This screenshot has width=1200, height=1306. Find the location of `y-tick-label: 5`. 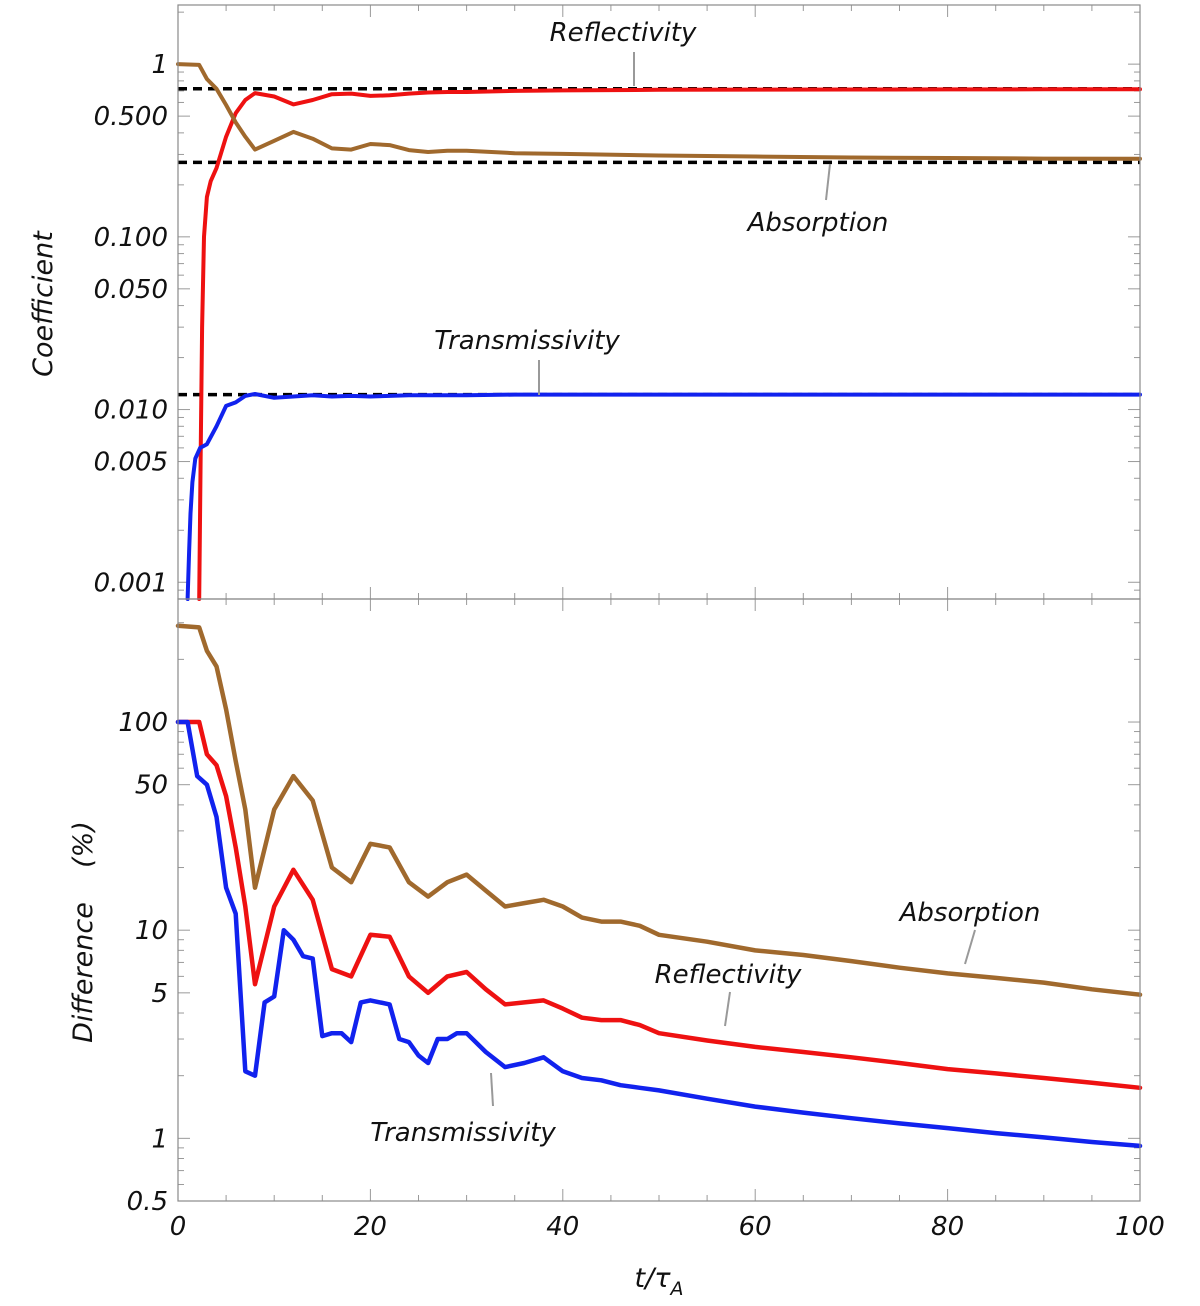

y-tick-label: 5 is located at coordinates (159, 994).